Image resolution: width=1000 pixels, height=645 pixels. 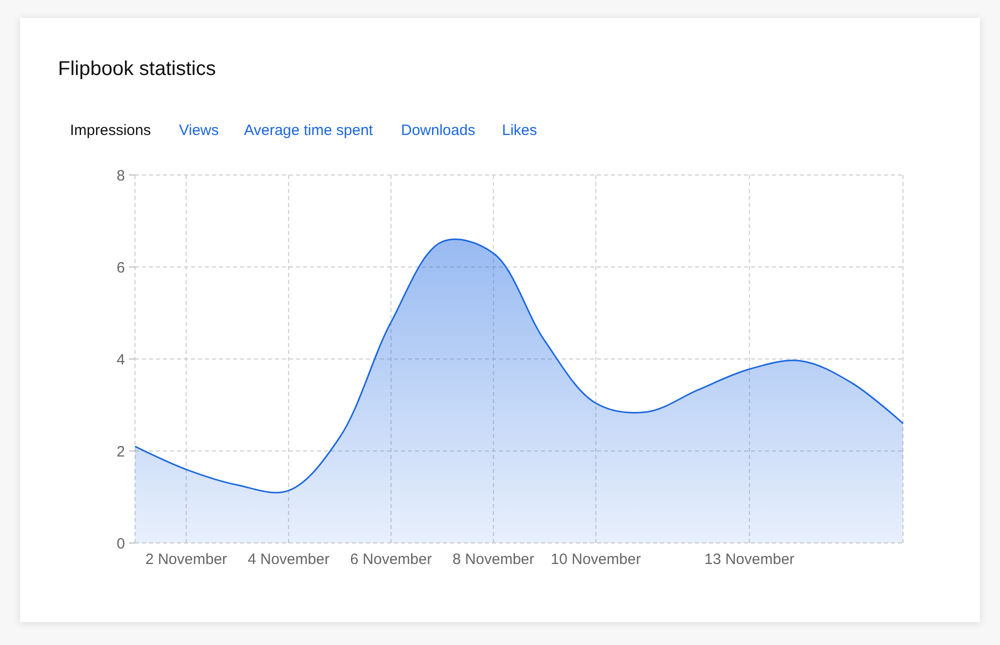 What do you see at coordinates (199, 130) in the screenshot?
I see `text: Views` at bounding box center [199, 130].